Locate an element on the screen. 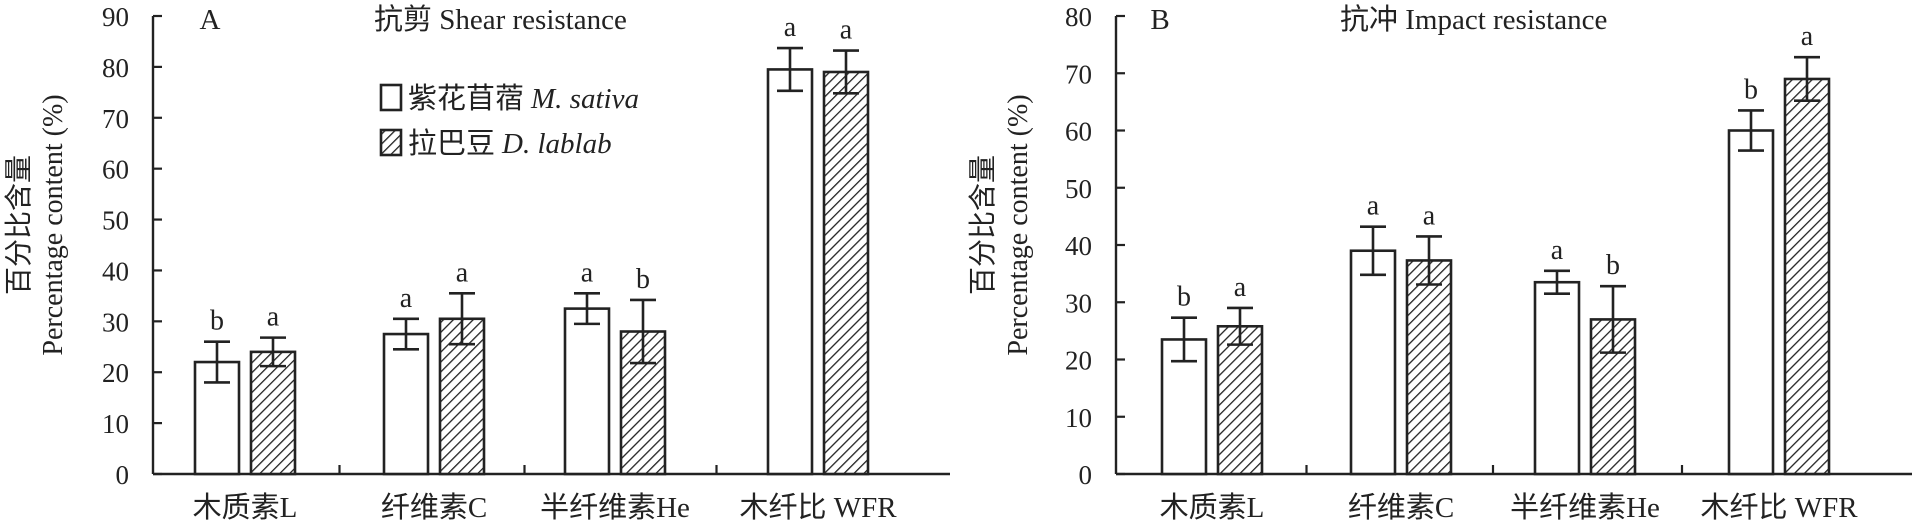 The height and width of the screenshot is (532, 1920). panel-b-title: 抗冲 Impact resistance is located at coordinates (1473, 19).